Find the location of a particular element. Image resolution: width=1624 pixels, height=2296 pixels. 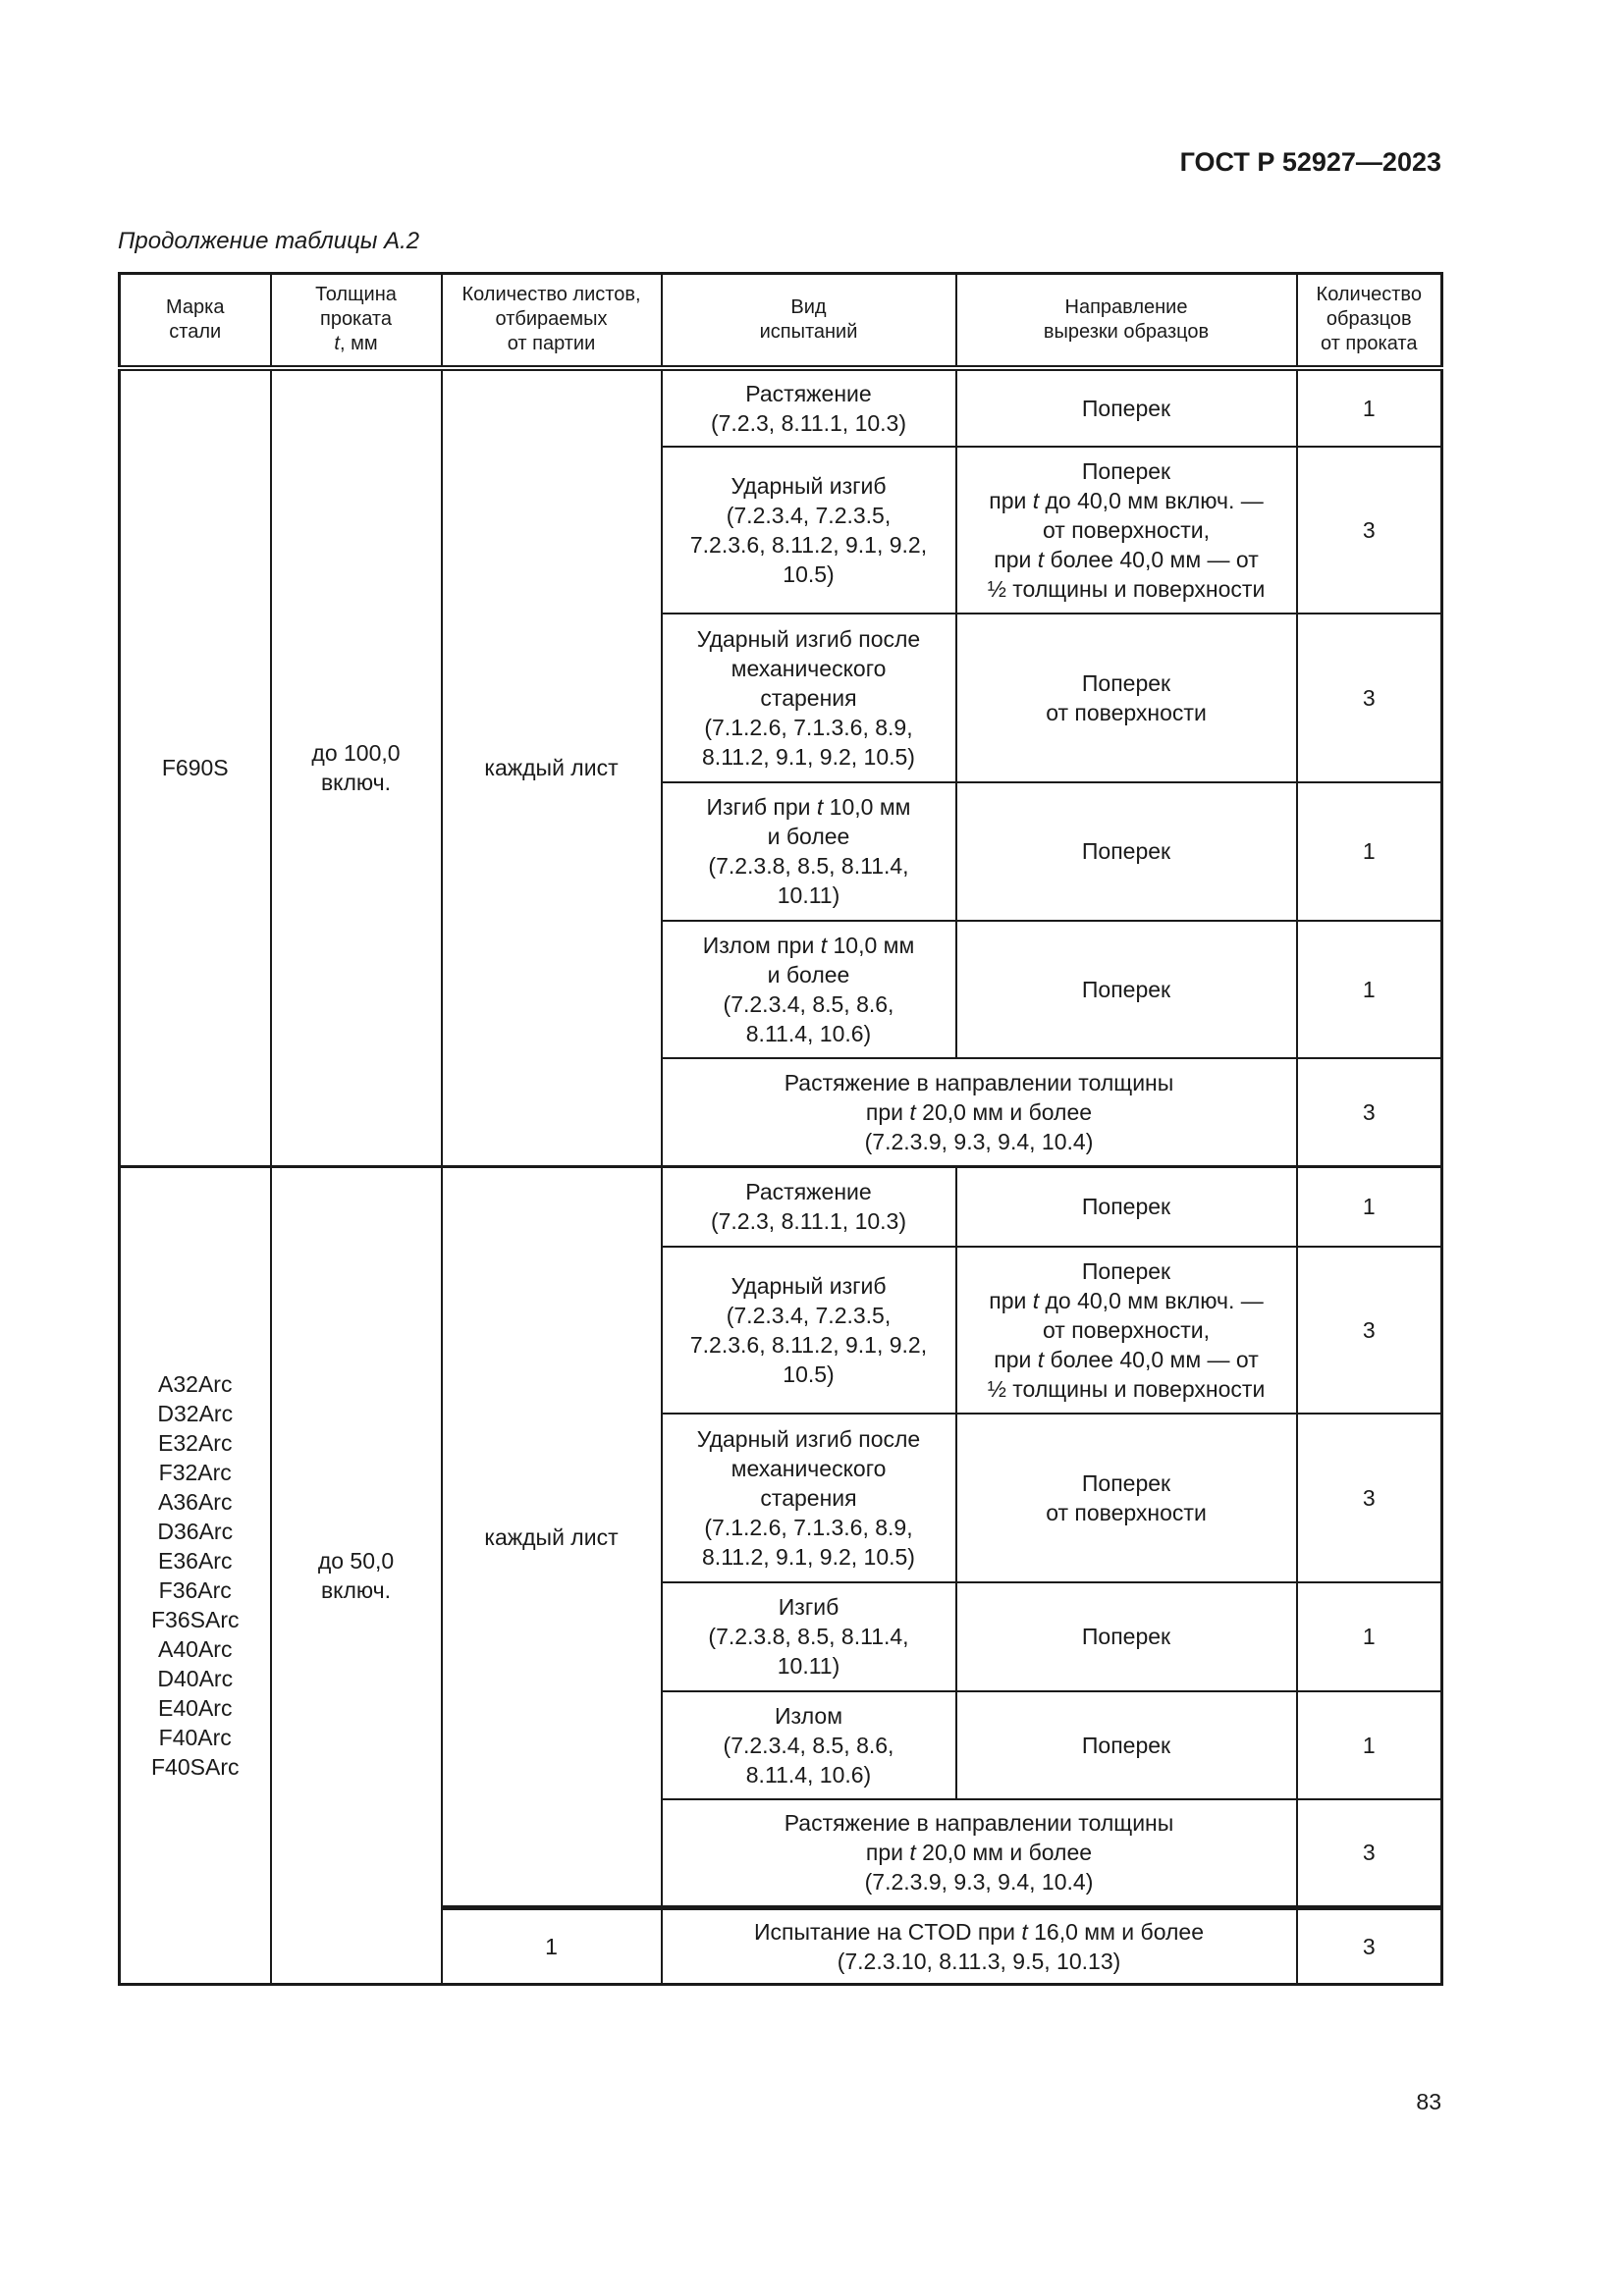

table-caption: Продолжение таблицы А.2 is located at coordinates (269, 241).